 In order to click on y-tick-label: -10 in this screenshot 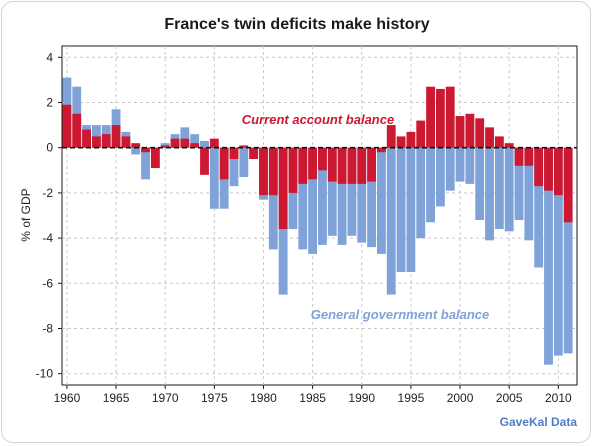, I will do `click(45, 374)`.